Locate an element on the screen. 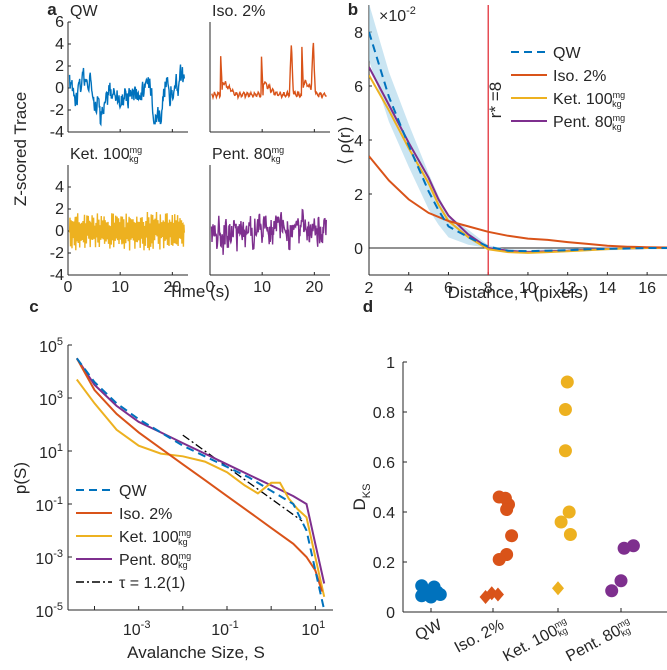  y-axis-label: Z-scored Trace is located at coordinates (20, 149).